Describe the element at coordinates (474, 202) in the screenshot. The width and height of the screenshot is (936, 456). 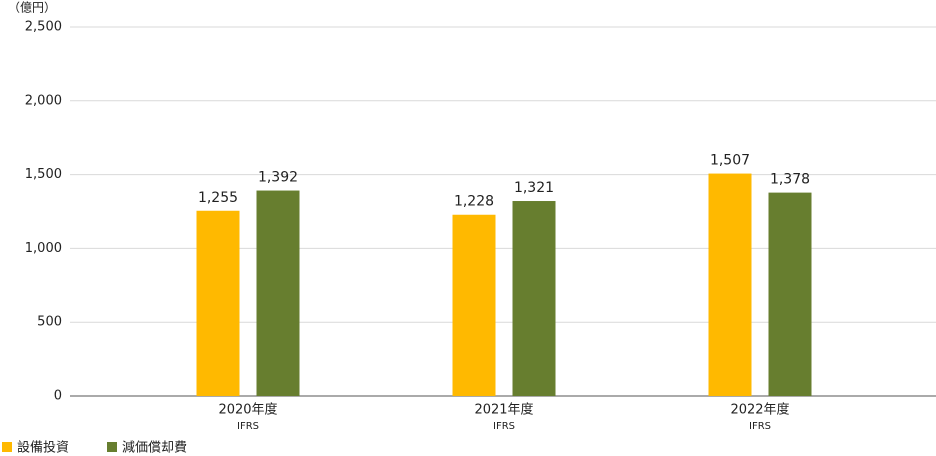
I see `value-label: 1,228` at that location.